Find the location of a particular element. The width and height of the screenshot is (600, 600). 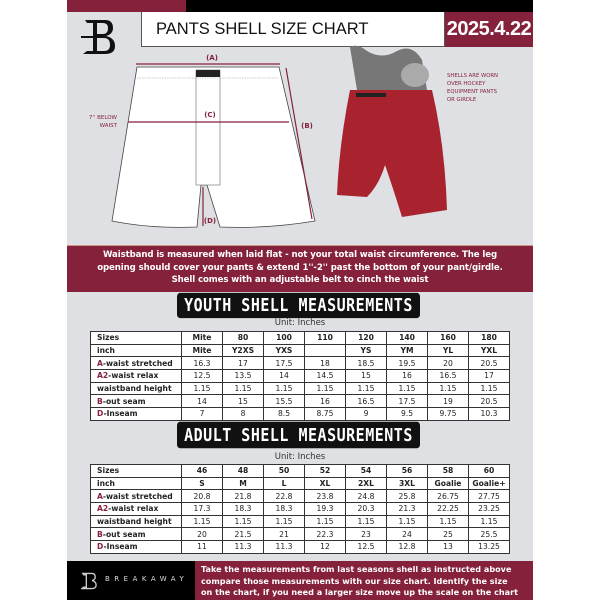

table-cell: YL is located at coordinates (448, 350).